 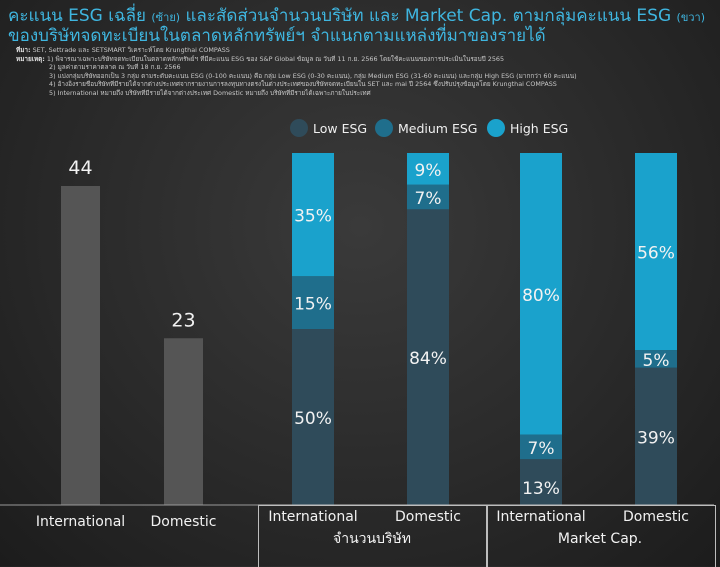 I want to click on stack-label-high-esg-3: 56%, so click(x=656, y=254).